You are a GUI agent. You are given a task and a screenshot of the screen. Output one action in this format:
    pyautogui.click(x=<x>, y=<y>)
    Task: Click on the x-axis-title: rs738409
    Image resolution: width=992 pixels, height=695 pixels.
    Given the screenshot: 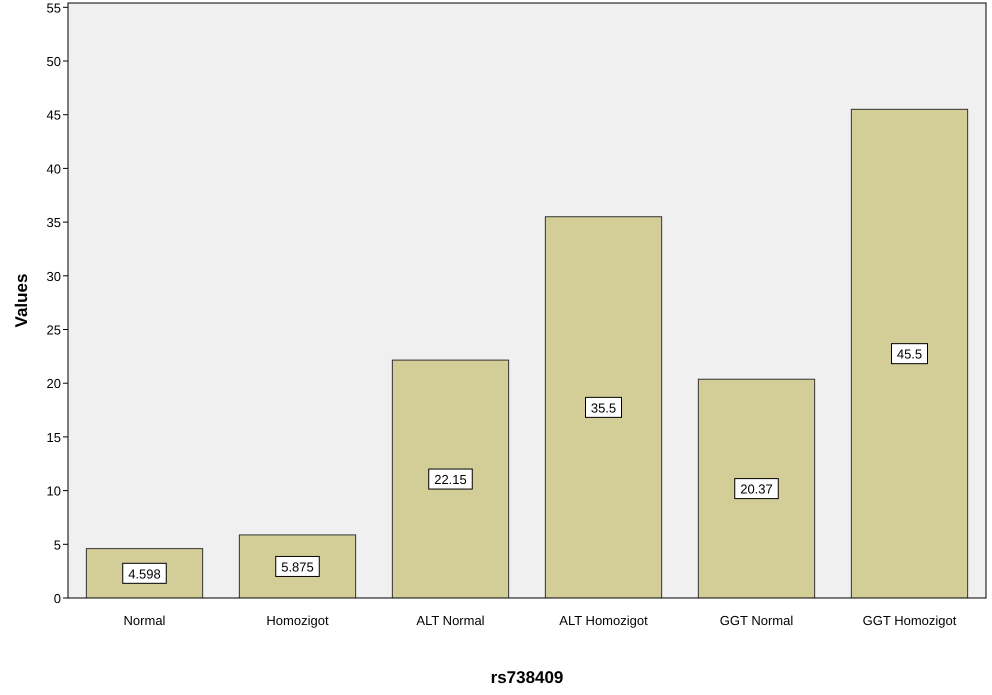 What is the action you would take?
    pyautogui.click(x=527, y=677)
    